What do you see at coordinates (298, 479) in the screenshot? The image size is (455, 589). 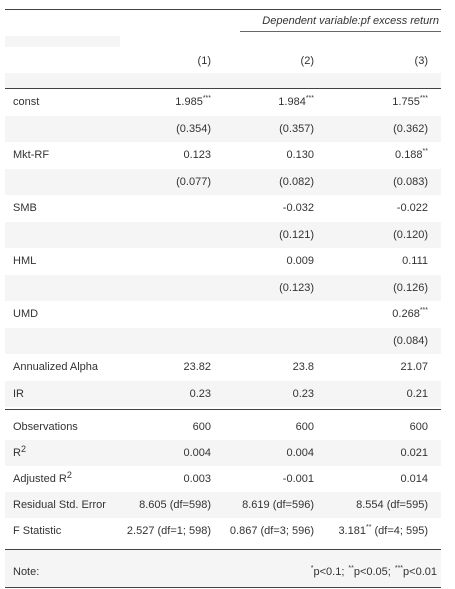 I see `cell: -0.001` at bounding box center [298, 479].